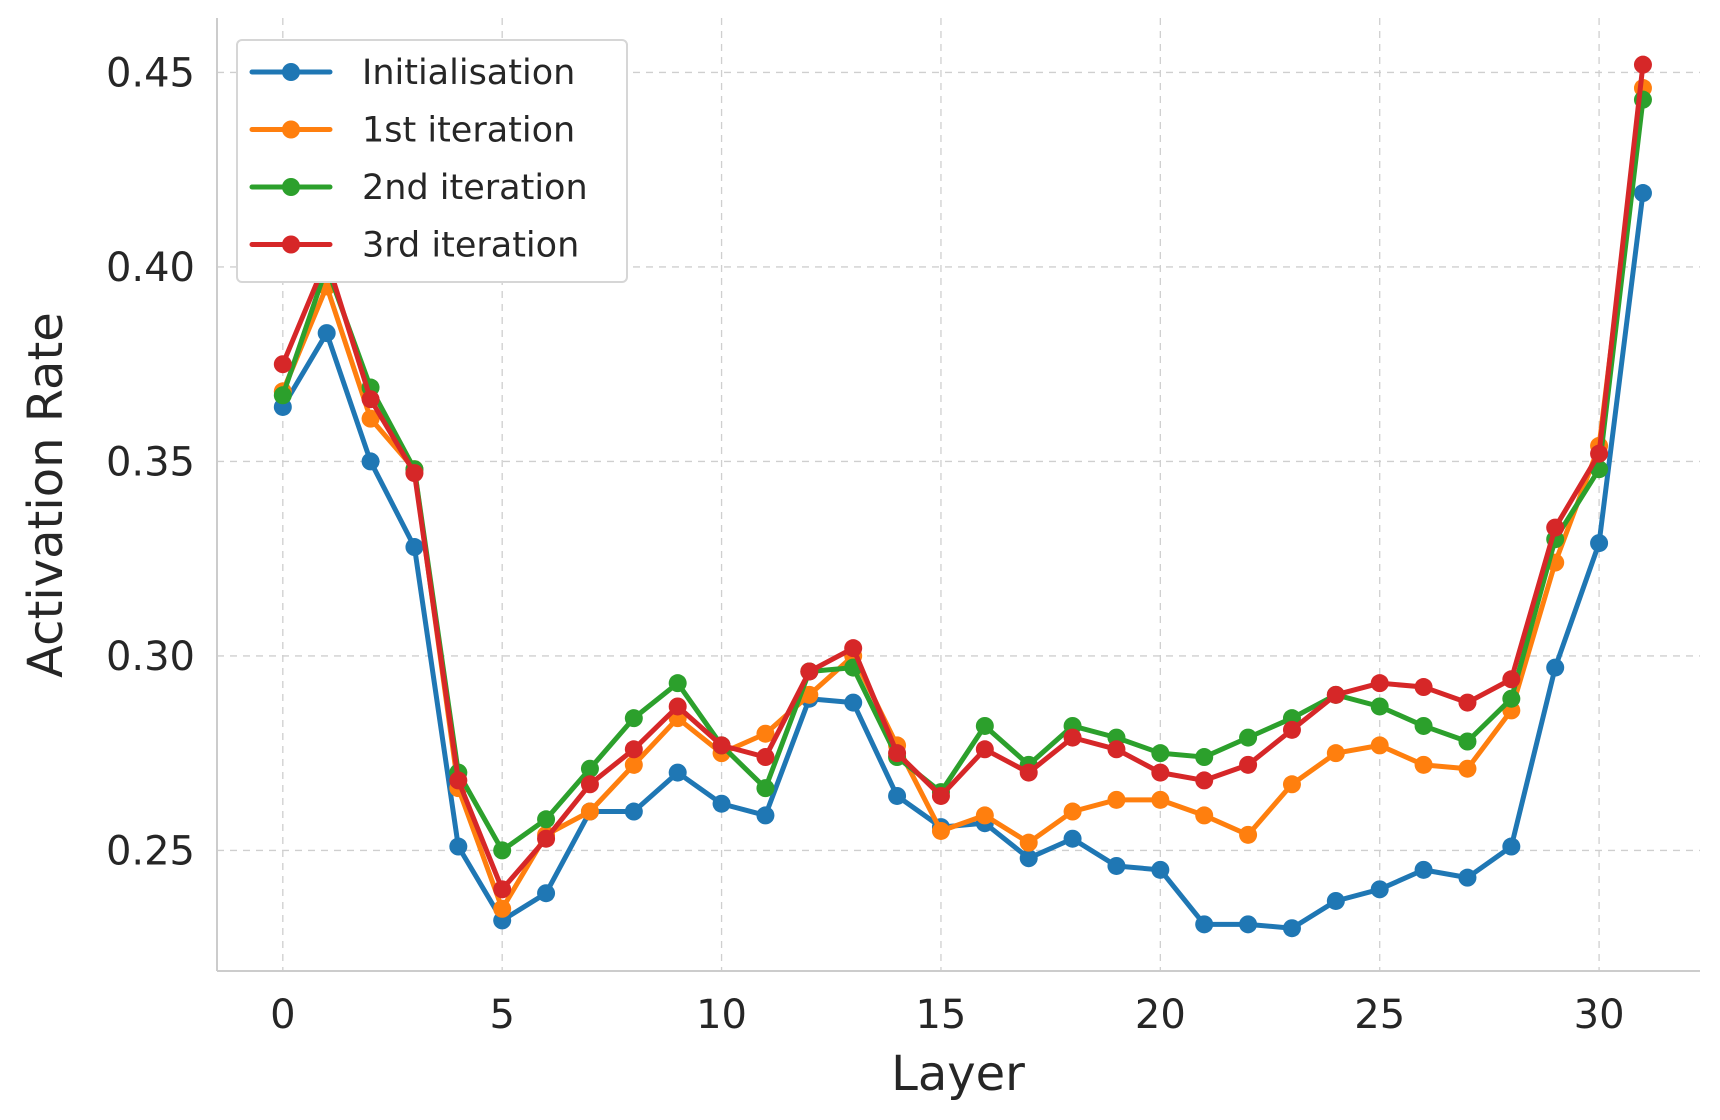 This screenshot has height=1120, width=1720. I want to click on legend-box, so click(432, 161).